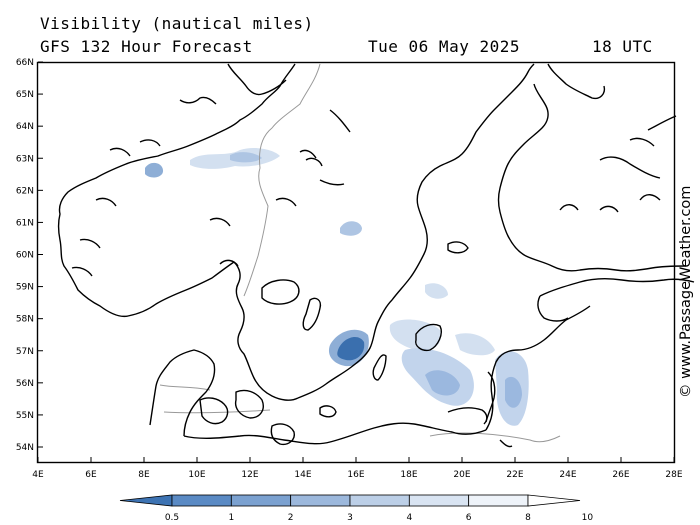  What do you see at coordinates (25, 352) in the screenshot?
I see `lat-label: 57N` at bounding box center [25, 352].